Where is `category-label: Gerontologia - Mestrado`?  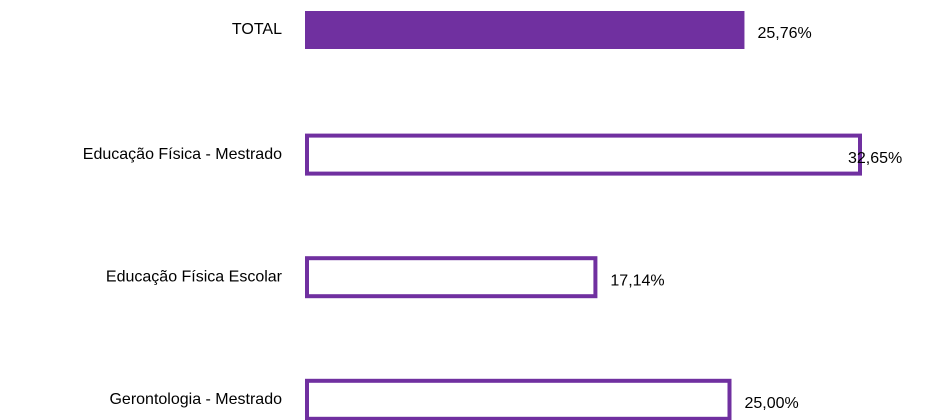 category-label: Gerontologia - Mestrado is located at coordinates (195, 399).